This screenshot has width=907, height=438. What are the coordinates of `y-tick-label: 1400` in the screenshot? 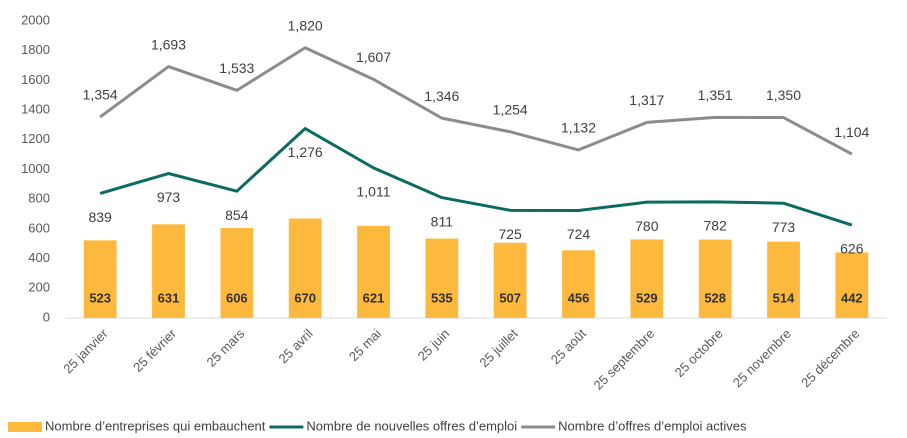 It's located at (35, 109).